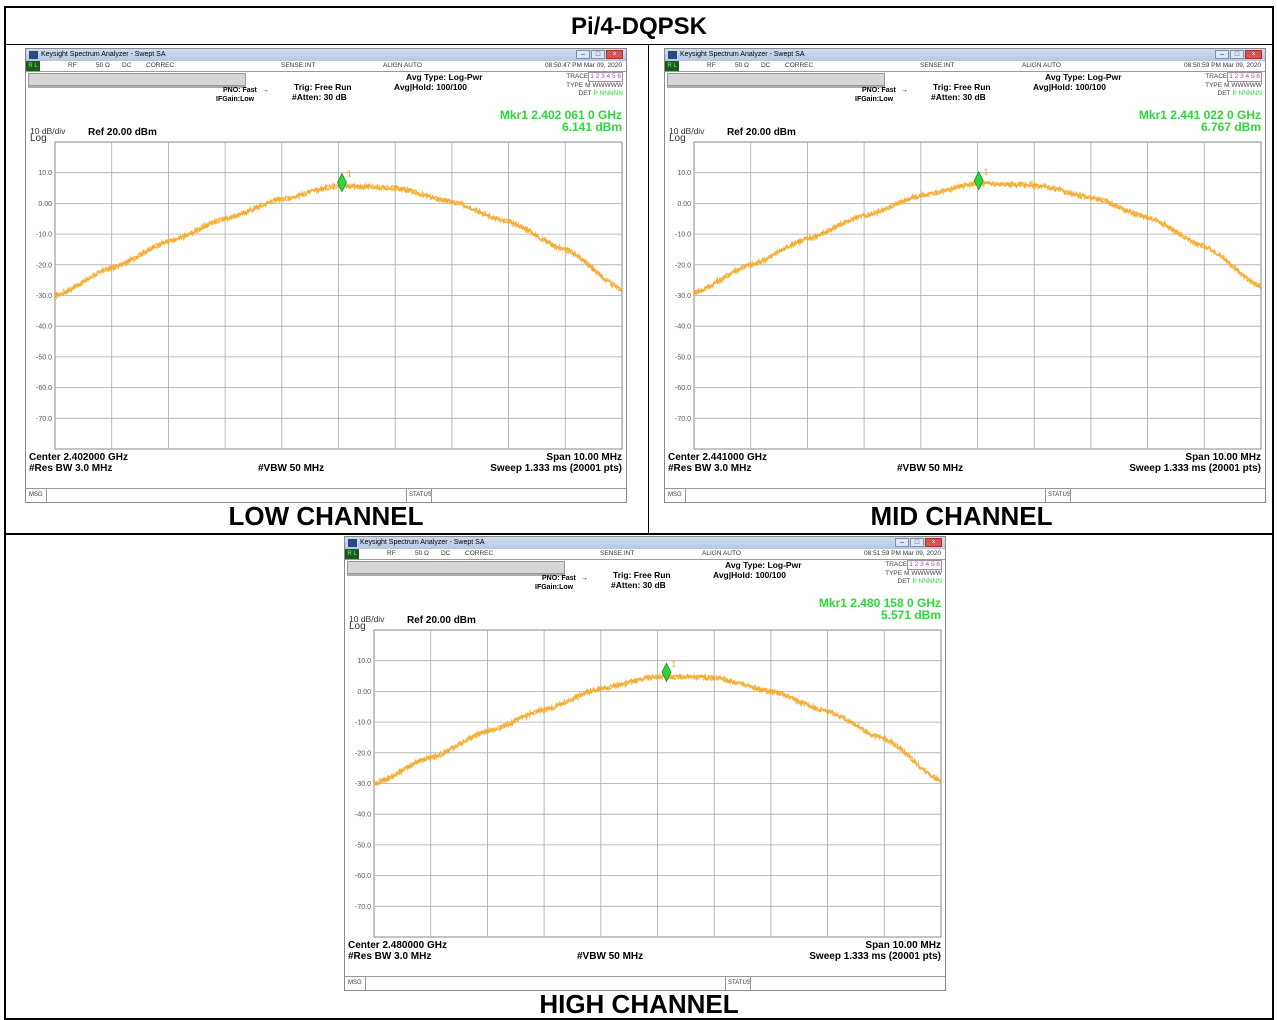  I want to click on marker-level: 5.571 dBm, so click(910, 615).